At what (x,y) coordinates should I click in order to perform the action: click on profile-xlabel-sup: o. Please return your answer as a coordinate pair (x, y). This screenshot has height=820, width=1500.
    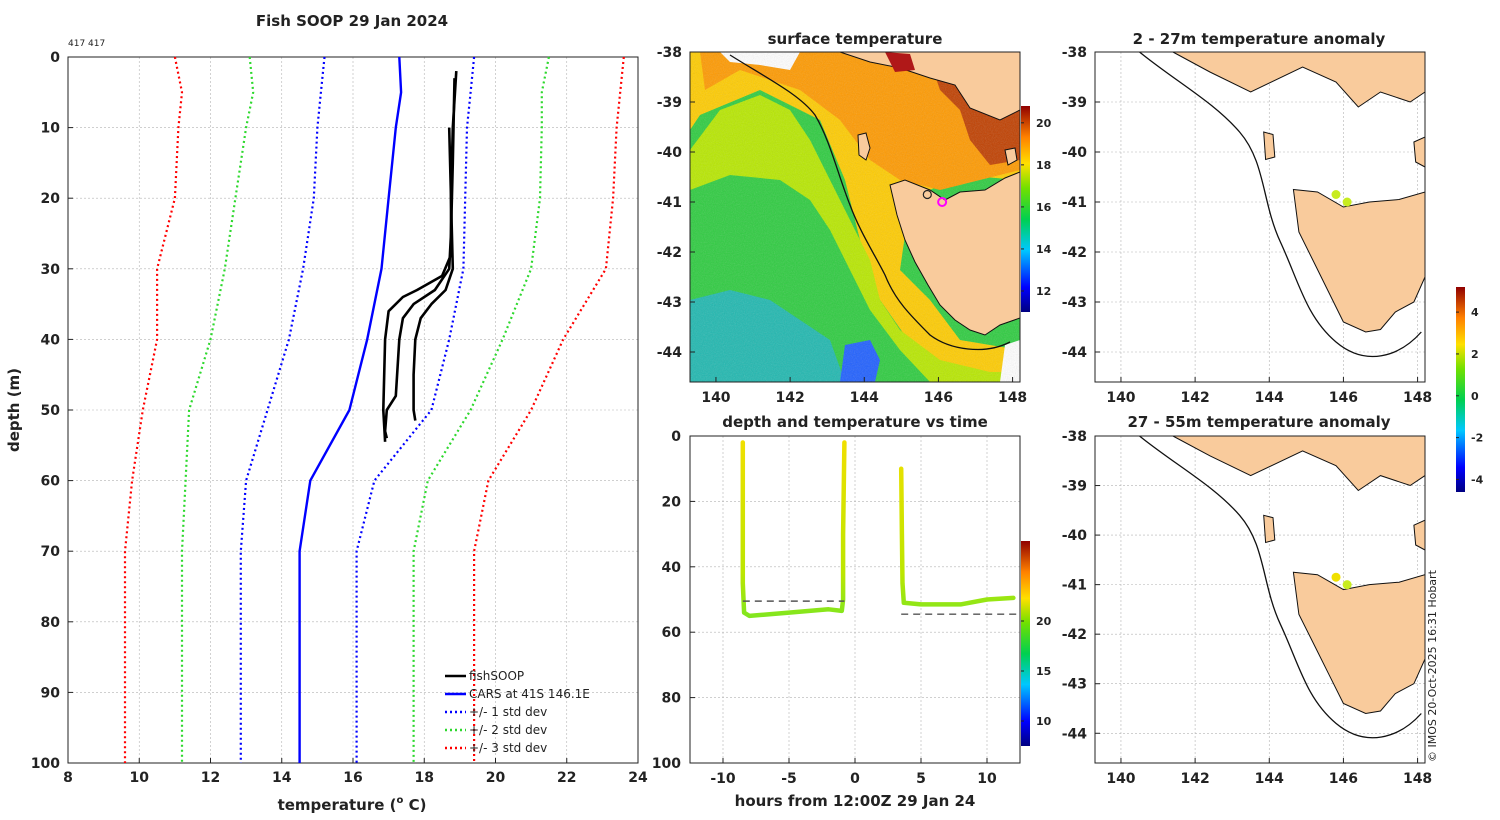
    Looking at the image, I should click on (399, 800).